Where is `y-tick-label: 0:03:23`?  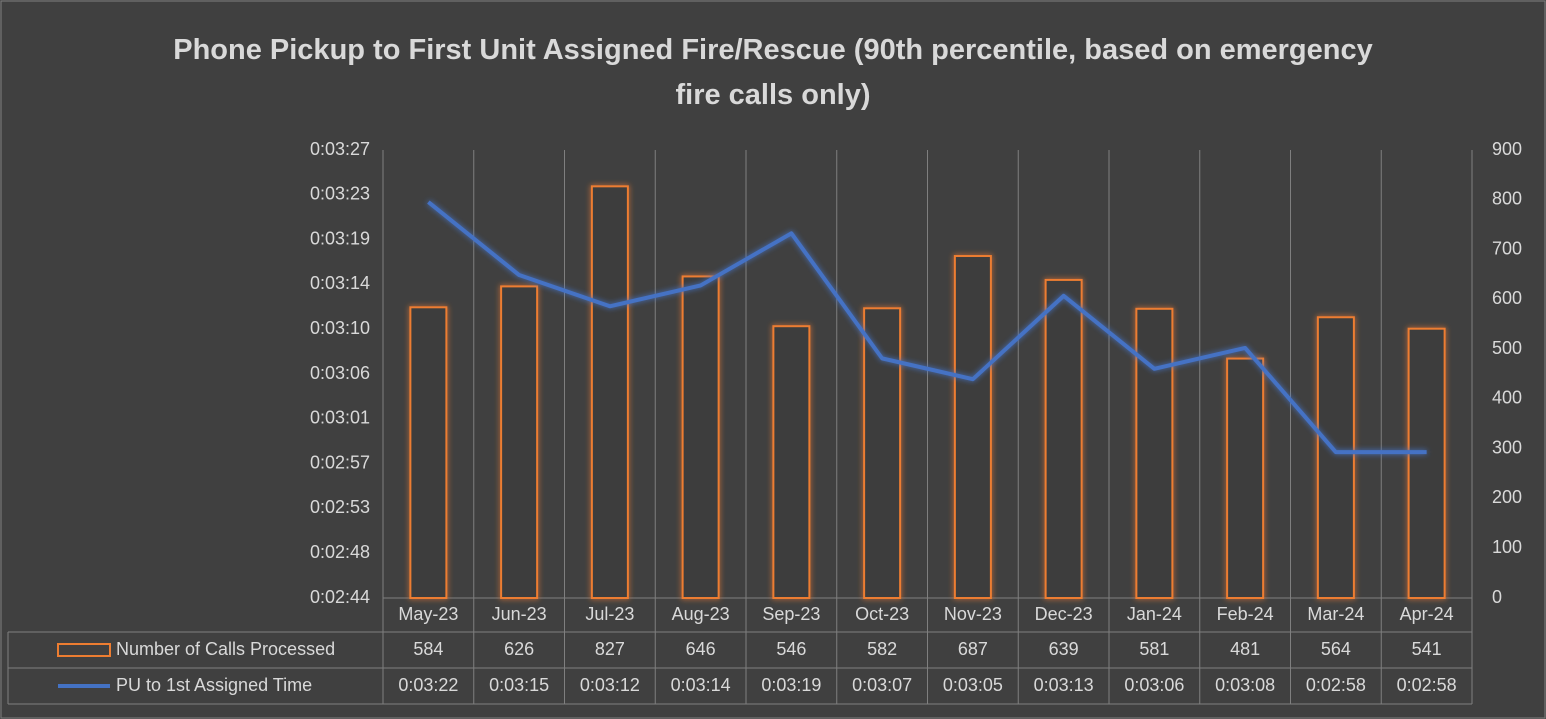 y-tick-label: 0:03:23 is located at coordinates (340, 194).